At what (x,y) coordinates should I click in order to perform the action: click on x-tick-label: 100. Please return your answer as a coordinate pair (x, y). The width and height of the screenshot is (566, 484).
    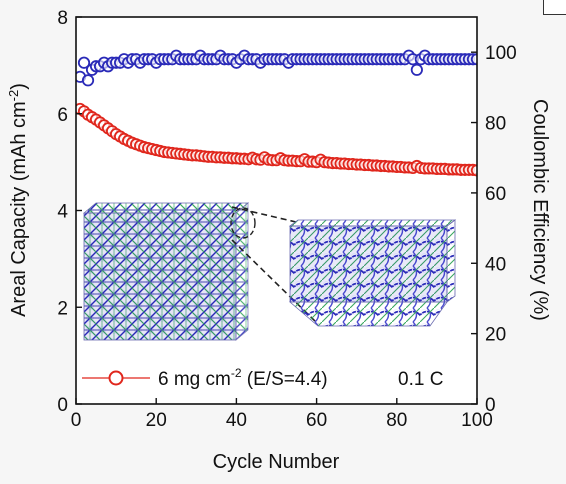
    Looking at the image, I should click on (477, 420).